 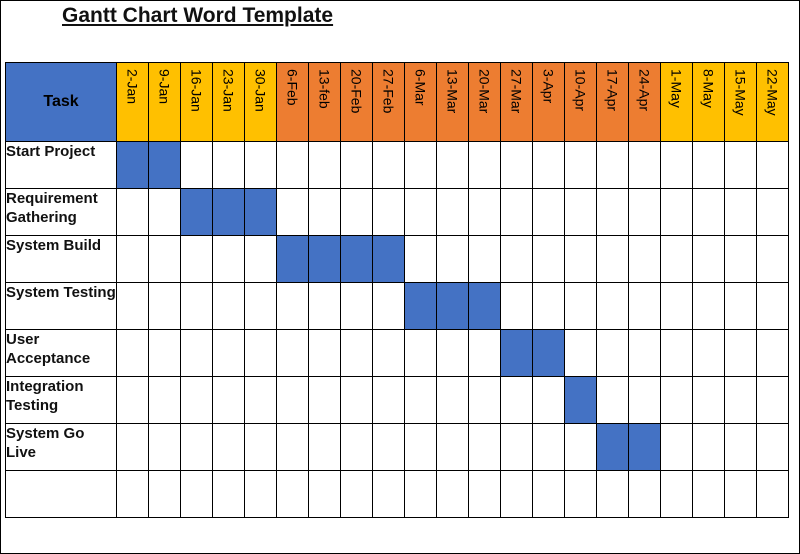 I want to click on page-title: Gantt Chart Word Template, so click(x=198, y=15).